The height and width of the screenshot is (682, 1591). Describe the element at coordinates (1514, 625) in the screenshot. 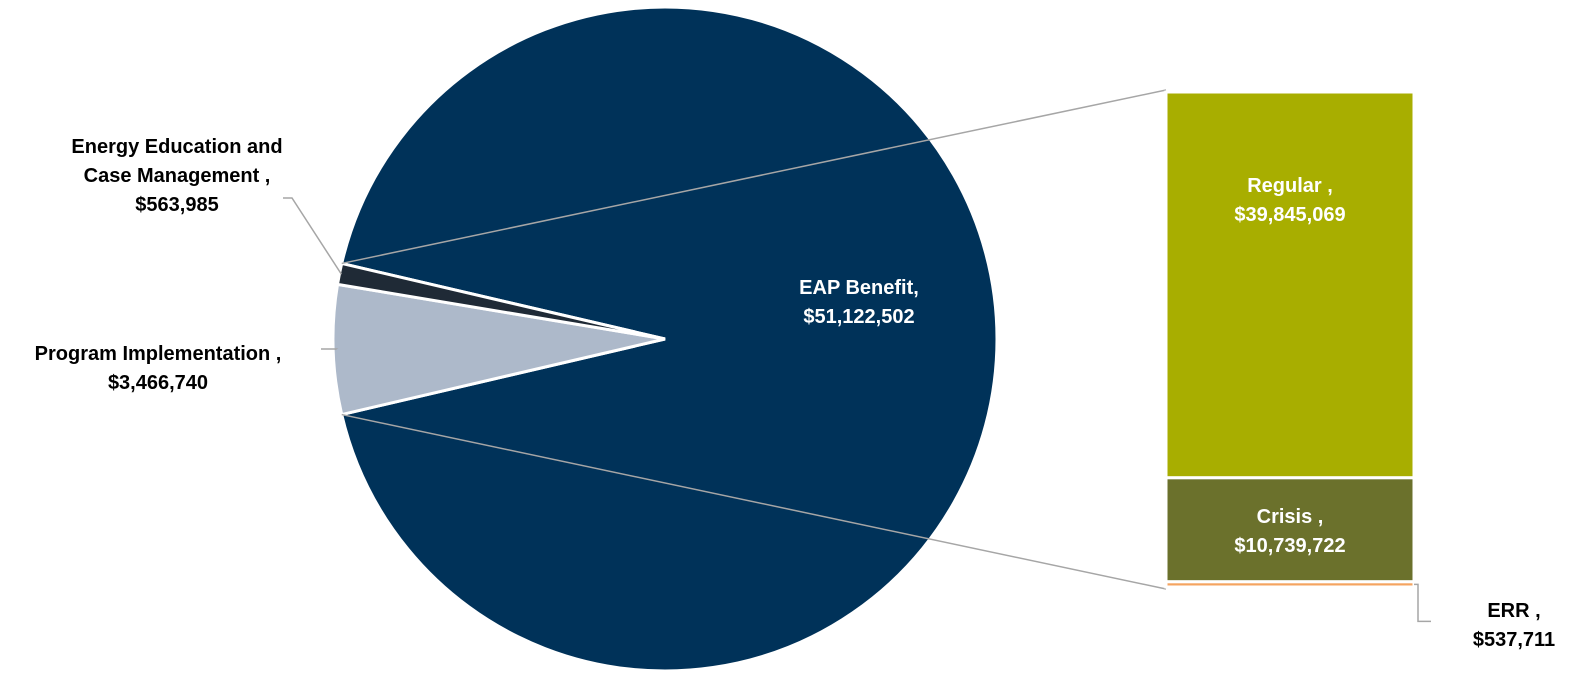

I see `data-label-err: ERR , $537,711` at that location.